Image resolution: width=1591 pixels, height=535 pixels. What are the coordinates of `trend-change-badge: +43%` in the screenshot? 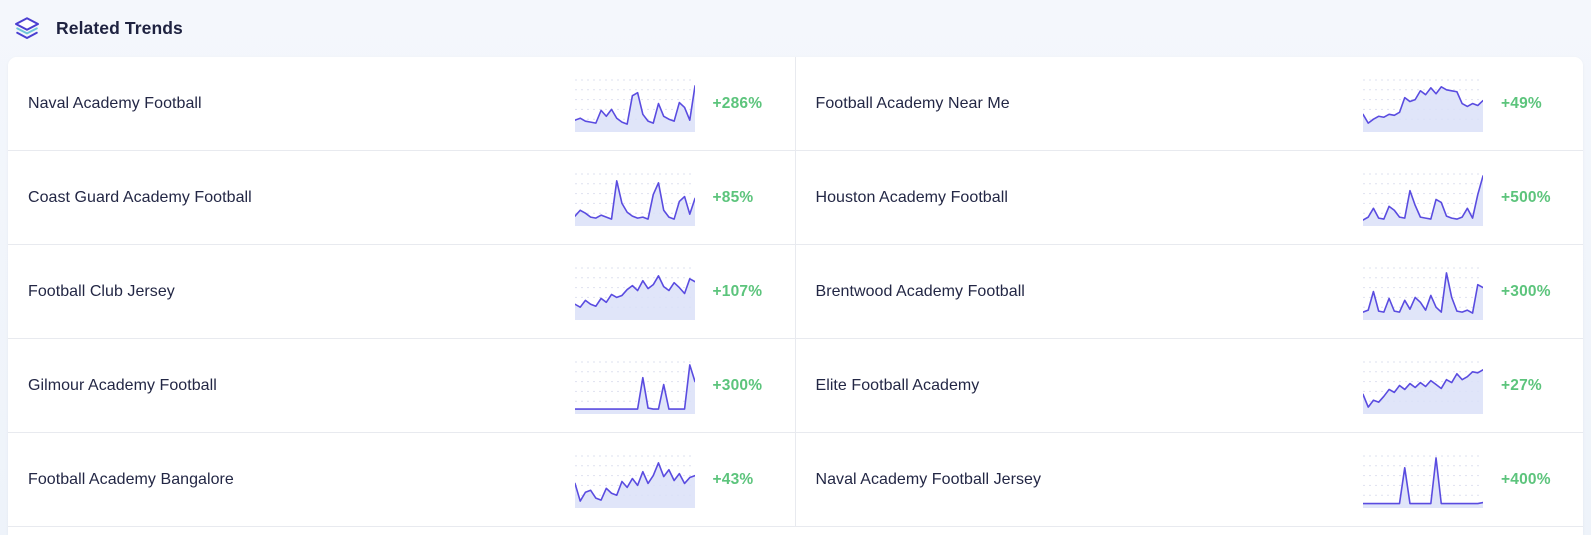 It's located at (733, 479).